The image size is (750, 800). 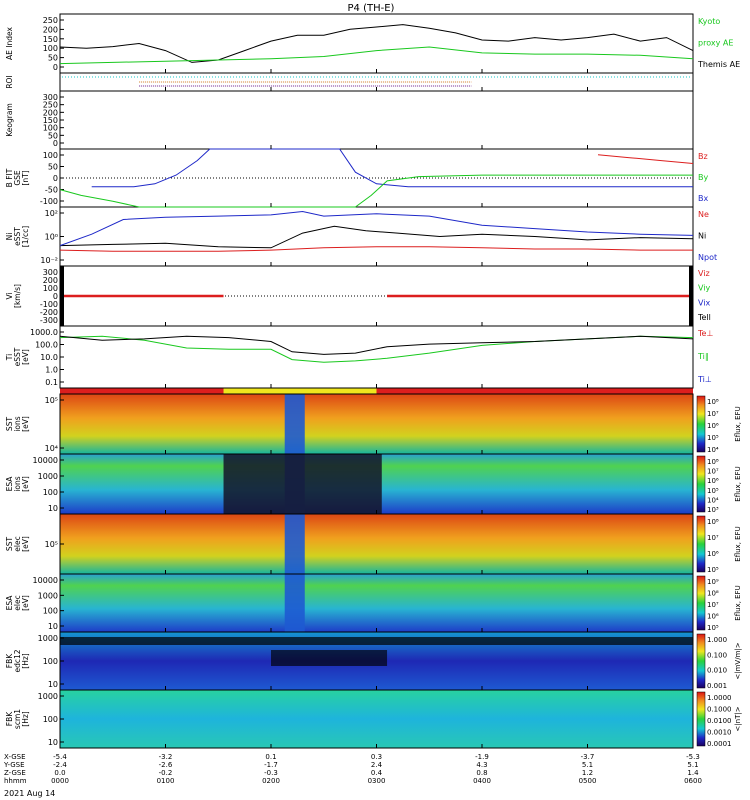 What do you see at coordinates (719, 733) in the screenshot?
I see `colorbar-label-fbk_b: 0.0010` at bounding box center [719, 733].